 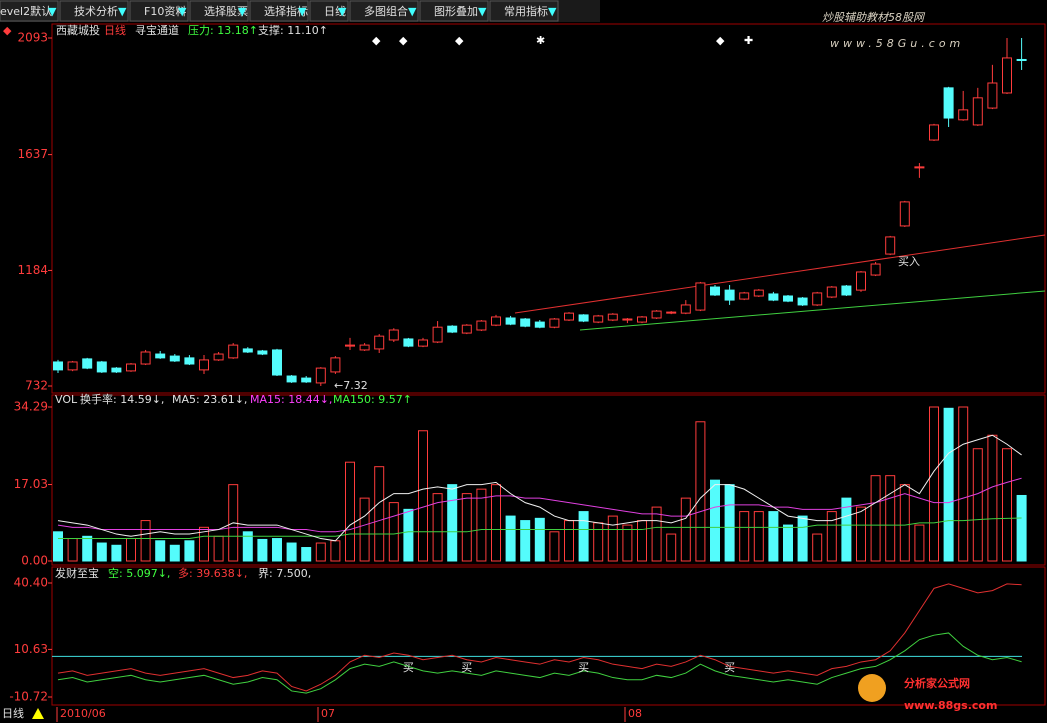 I want to click on toolbar-label: evel2默认, so click(x=26, y=11).